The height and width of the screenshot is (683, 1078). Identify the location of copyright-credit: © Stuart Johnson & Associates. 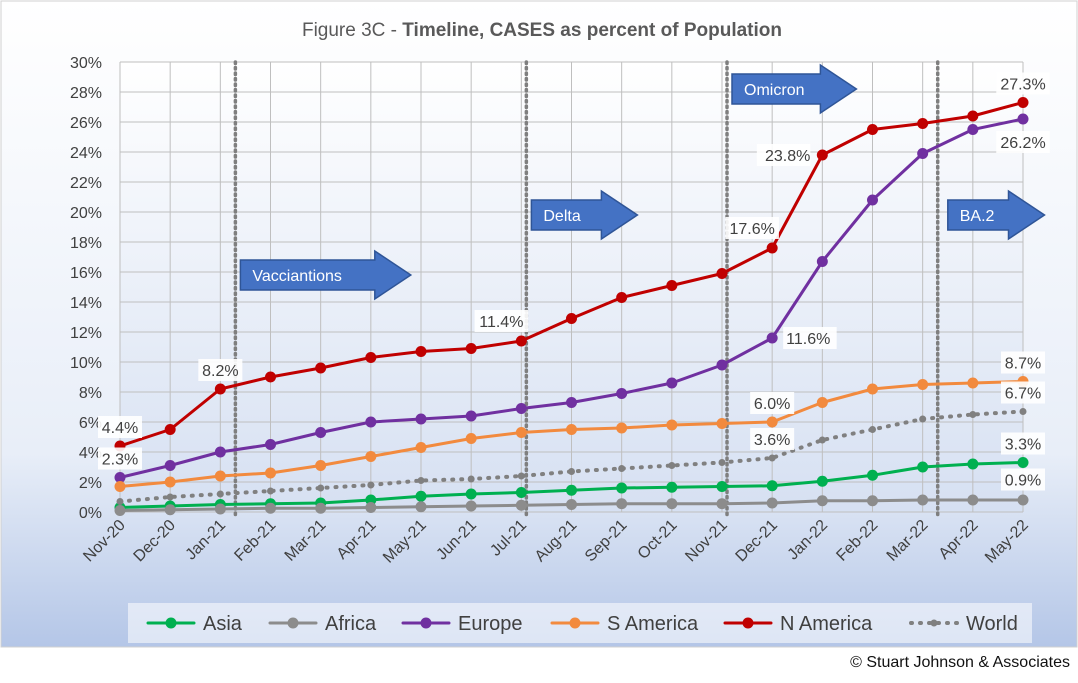
(960, 662).